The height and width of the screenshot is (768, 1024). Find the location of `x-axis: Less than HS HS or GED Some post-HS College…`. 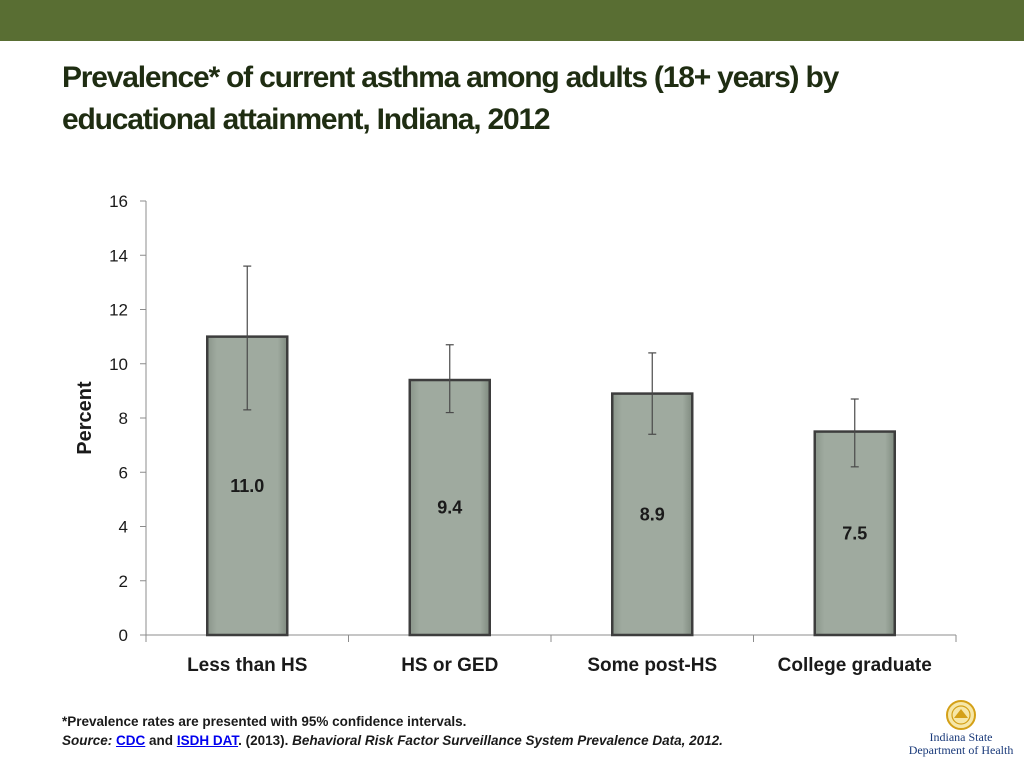

x-axis: Less than HS HS or GED Some post-HS College… is located at coordinates (551, 655).